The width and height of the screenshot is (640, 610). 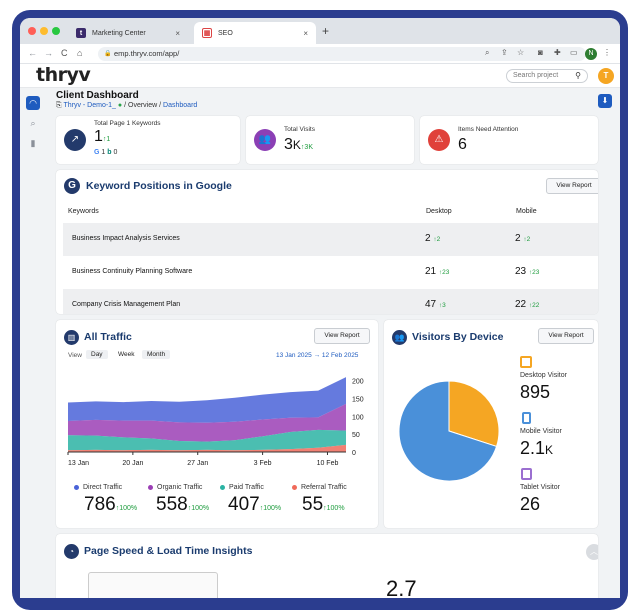 What do you see at coordinates (89, 105) in the screenshot?
I see `breadcrumb-project-link: Thryv - Demo-1_` at bounding box center [89, 105].